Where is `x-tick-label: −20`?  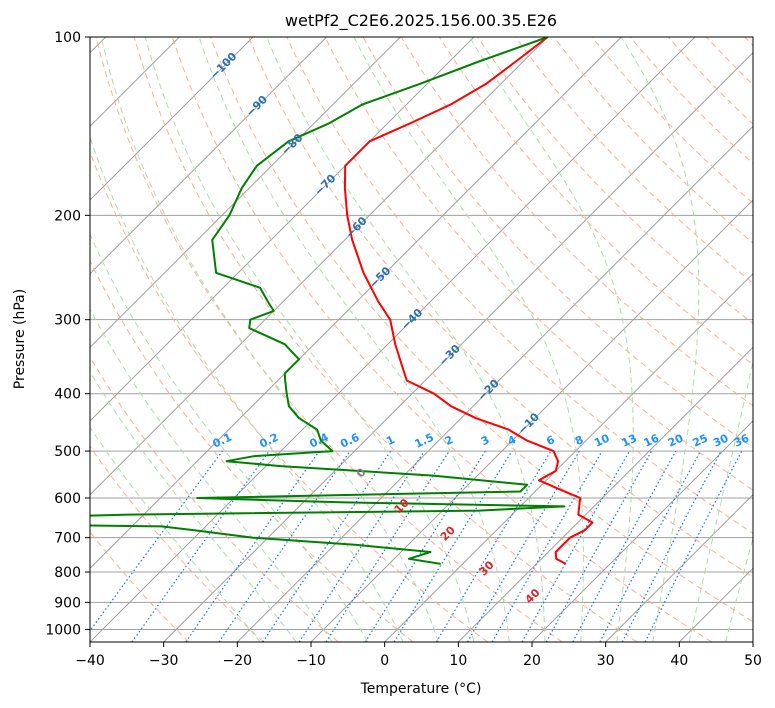
x-tick-label: −20 is located at coordinates (238, 661).